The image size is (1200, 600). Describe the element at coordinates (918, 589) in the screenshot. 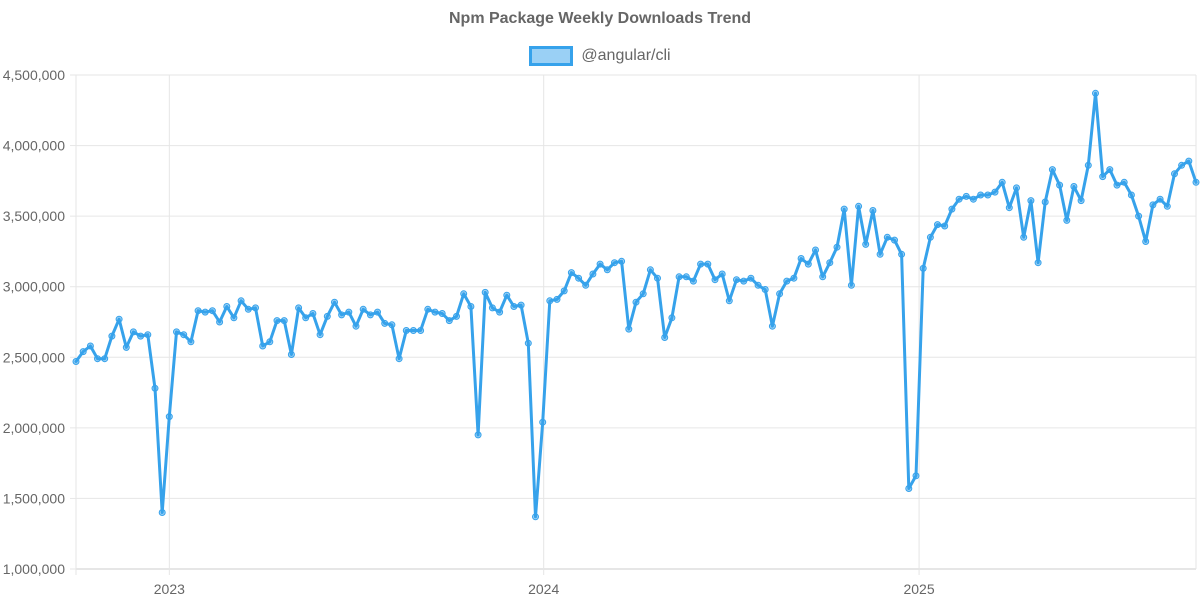

I see `x-tick-label: 2025` at that location.